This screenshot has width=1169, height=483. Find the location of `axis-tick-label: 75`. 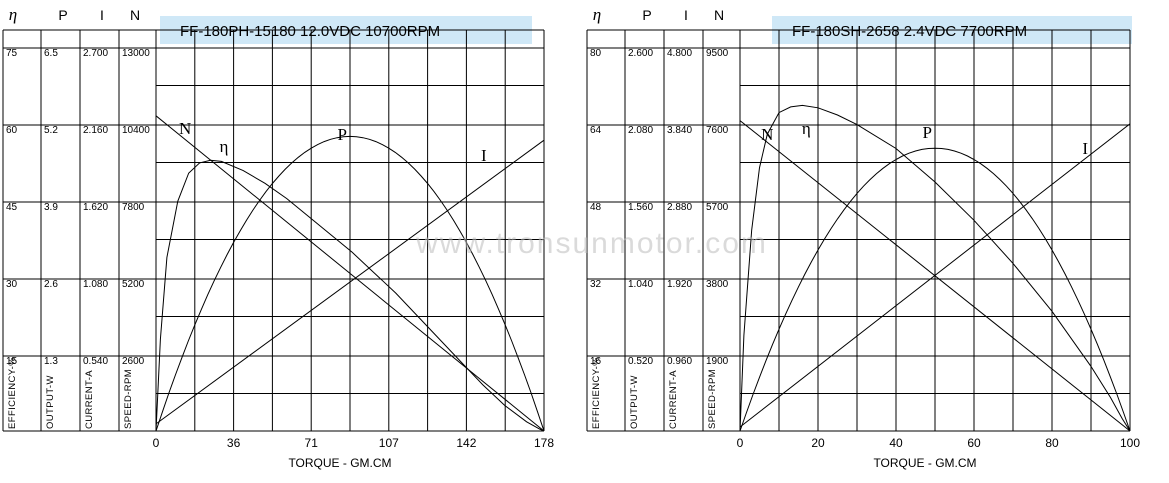

axis-tick-label: 75 is located at coordinates (12, 53).